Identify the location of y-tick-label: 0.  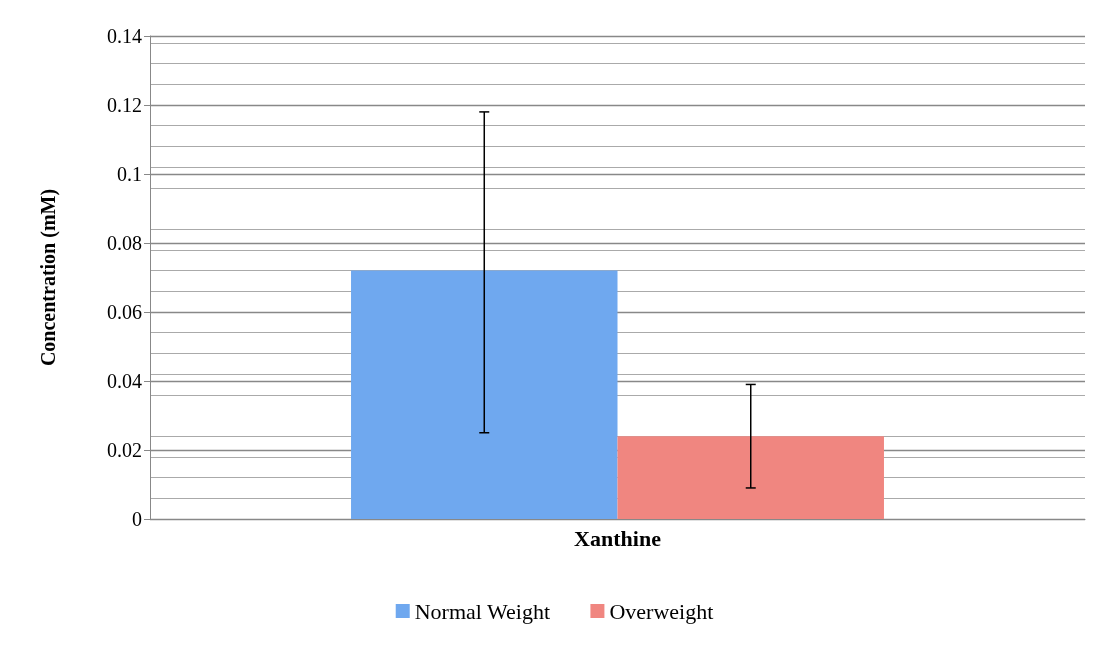
(137, 519).